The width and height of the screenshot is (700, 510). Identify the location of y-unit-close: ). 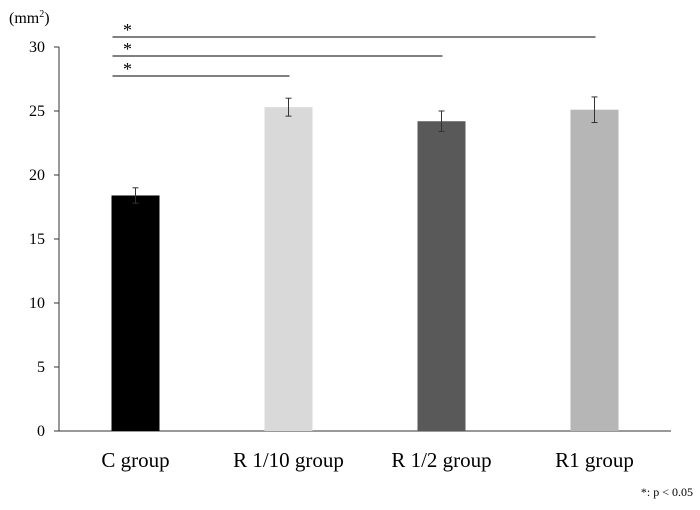
(46, 18).